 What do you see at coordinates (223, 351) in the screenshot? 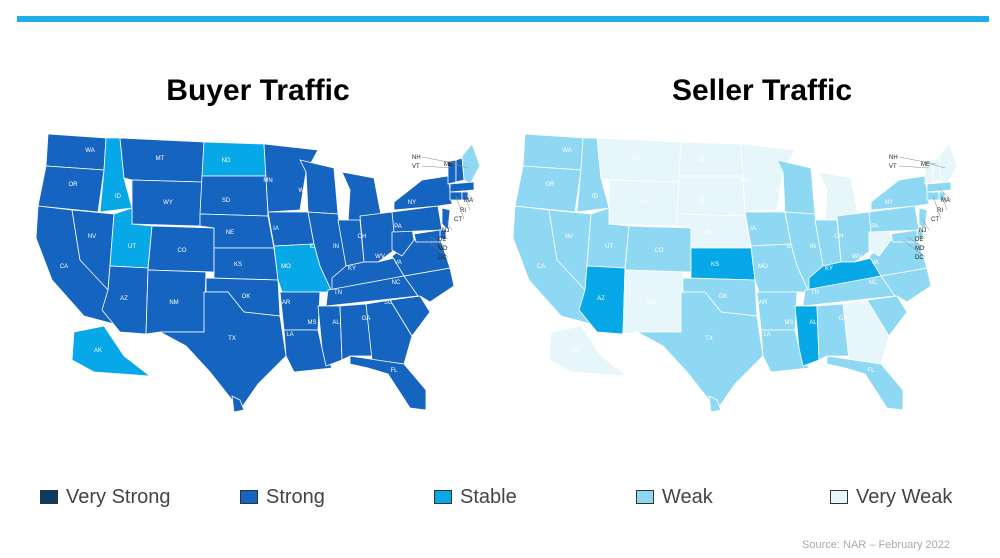
I see `state-tx` at bounding box center [223, 351].